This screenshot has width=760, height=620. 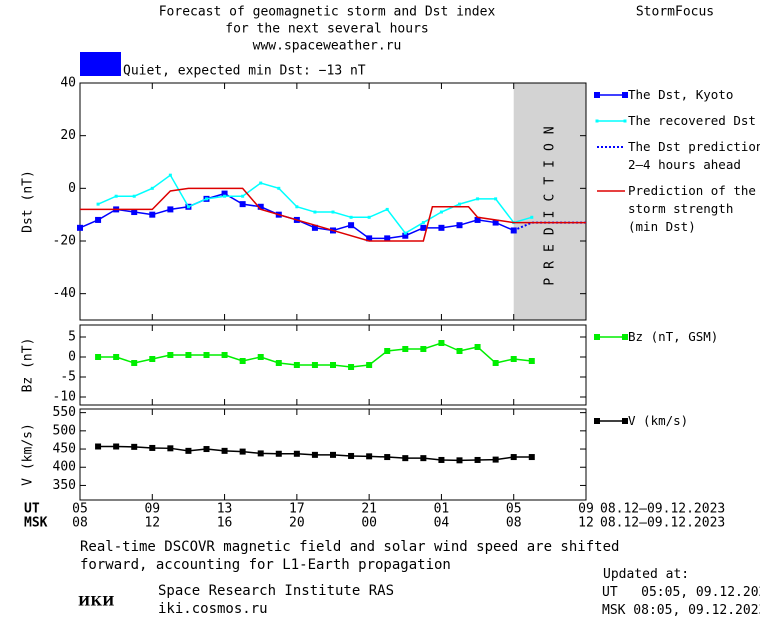 I want to click on status-label: Quiet, expected min Dst: −13 nT, so click(x=244, y=71).